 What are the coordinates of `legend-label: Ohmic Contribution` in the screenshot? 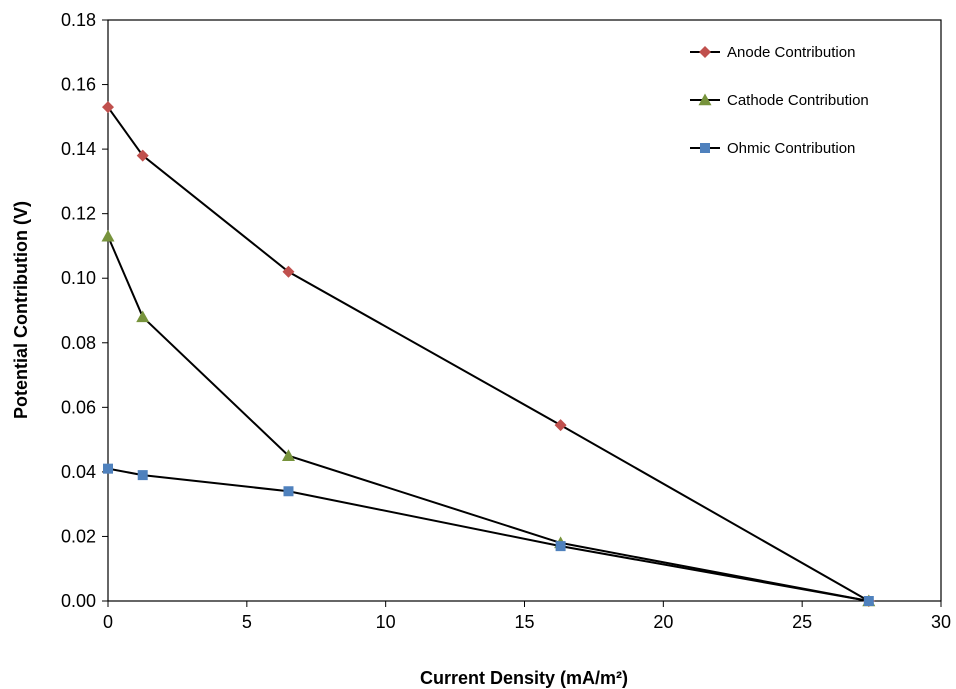 It's located at (791, 148).